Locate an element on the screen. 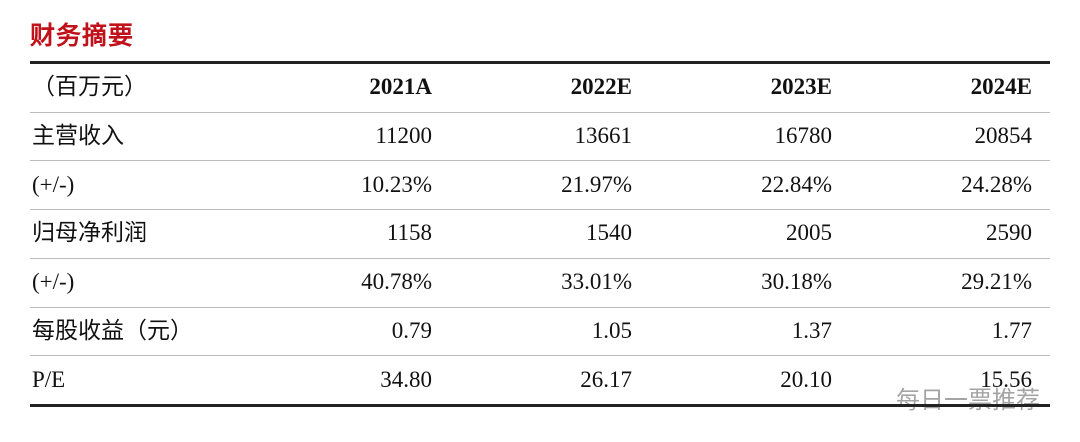 The image size is (1080, 442). table-cell: 1.77 is located at coordinates (1011, 330).